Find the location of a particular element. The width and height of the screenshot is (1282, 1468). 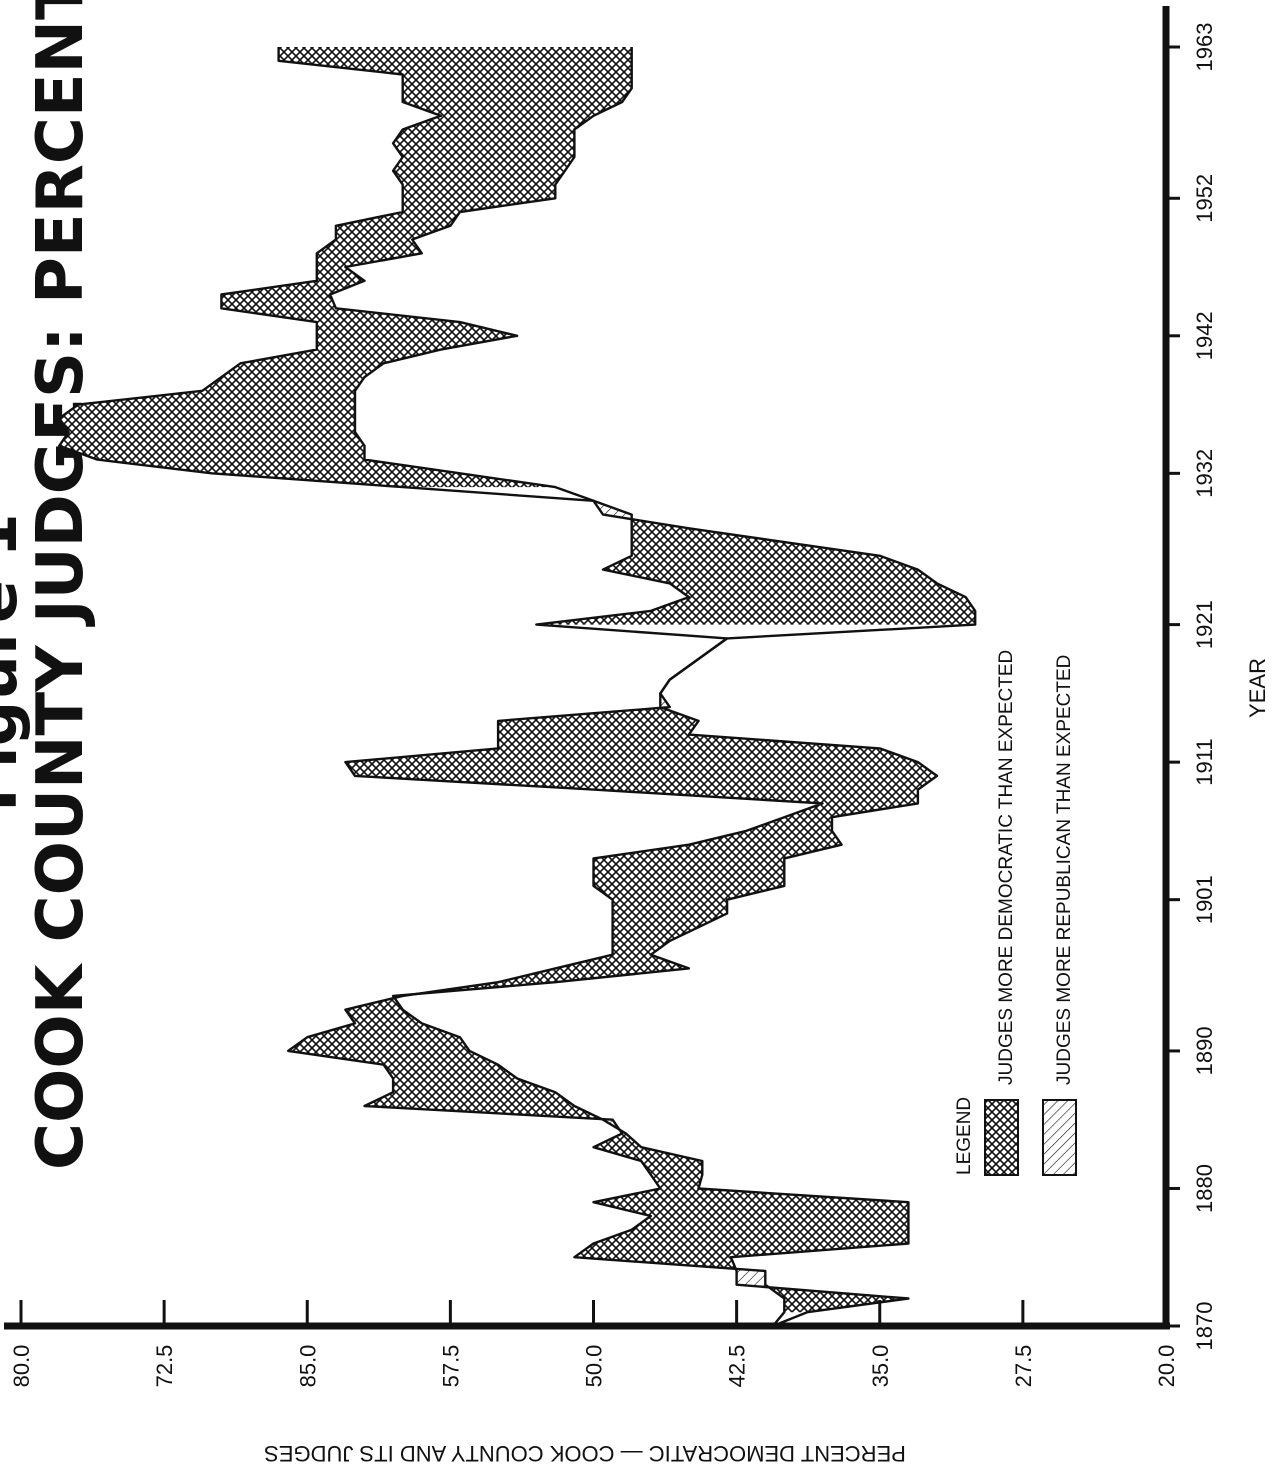

y-tick-label: 20.0 is located at coordinates (1166, 1366).